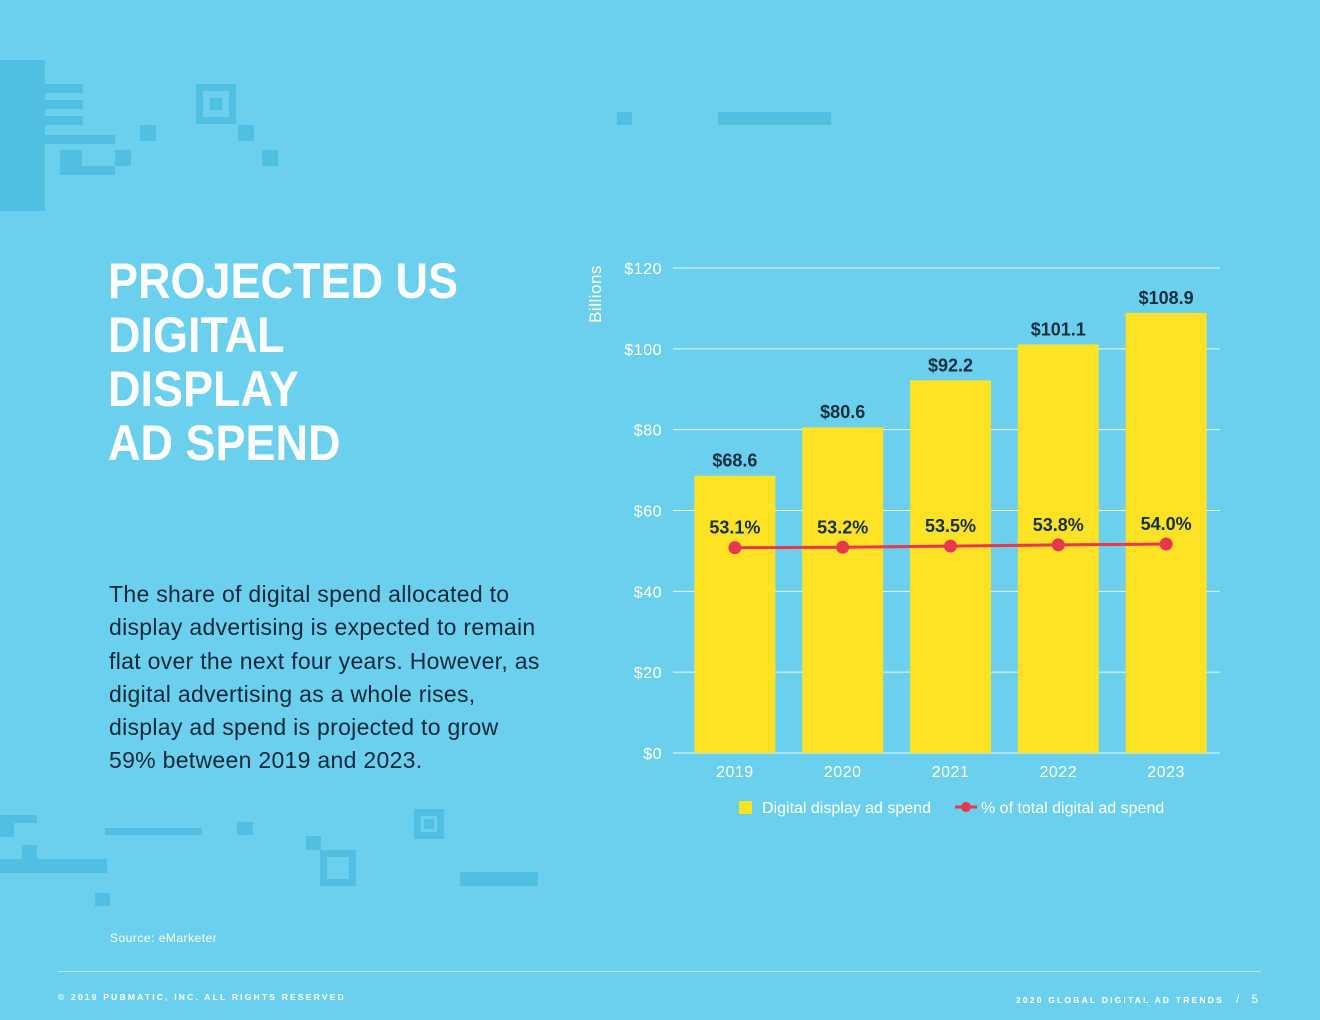 The image size is (1320, 1020). What do you see at coordinates (734, 461) in the screenshot?
I see `bar-value-label: $68.6` at bounding box center [734, 461].